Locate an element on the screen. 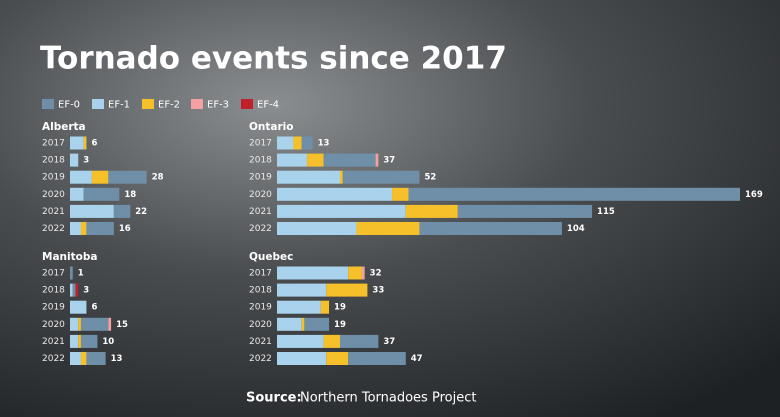 The height and width of the screenshot is (417, 780). total-label: 18 is located at coordinates (130, 195).